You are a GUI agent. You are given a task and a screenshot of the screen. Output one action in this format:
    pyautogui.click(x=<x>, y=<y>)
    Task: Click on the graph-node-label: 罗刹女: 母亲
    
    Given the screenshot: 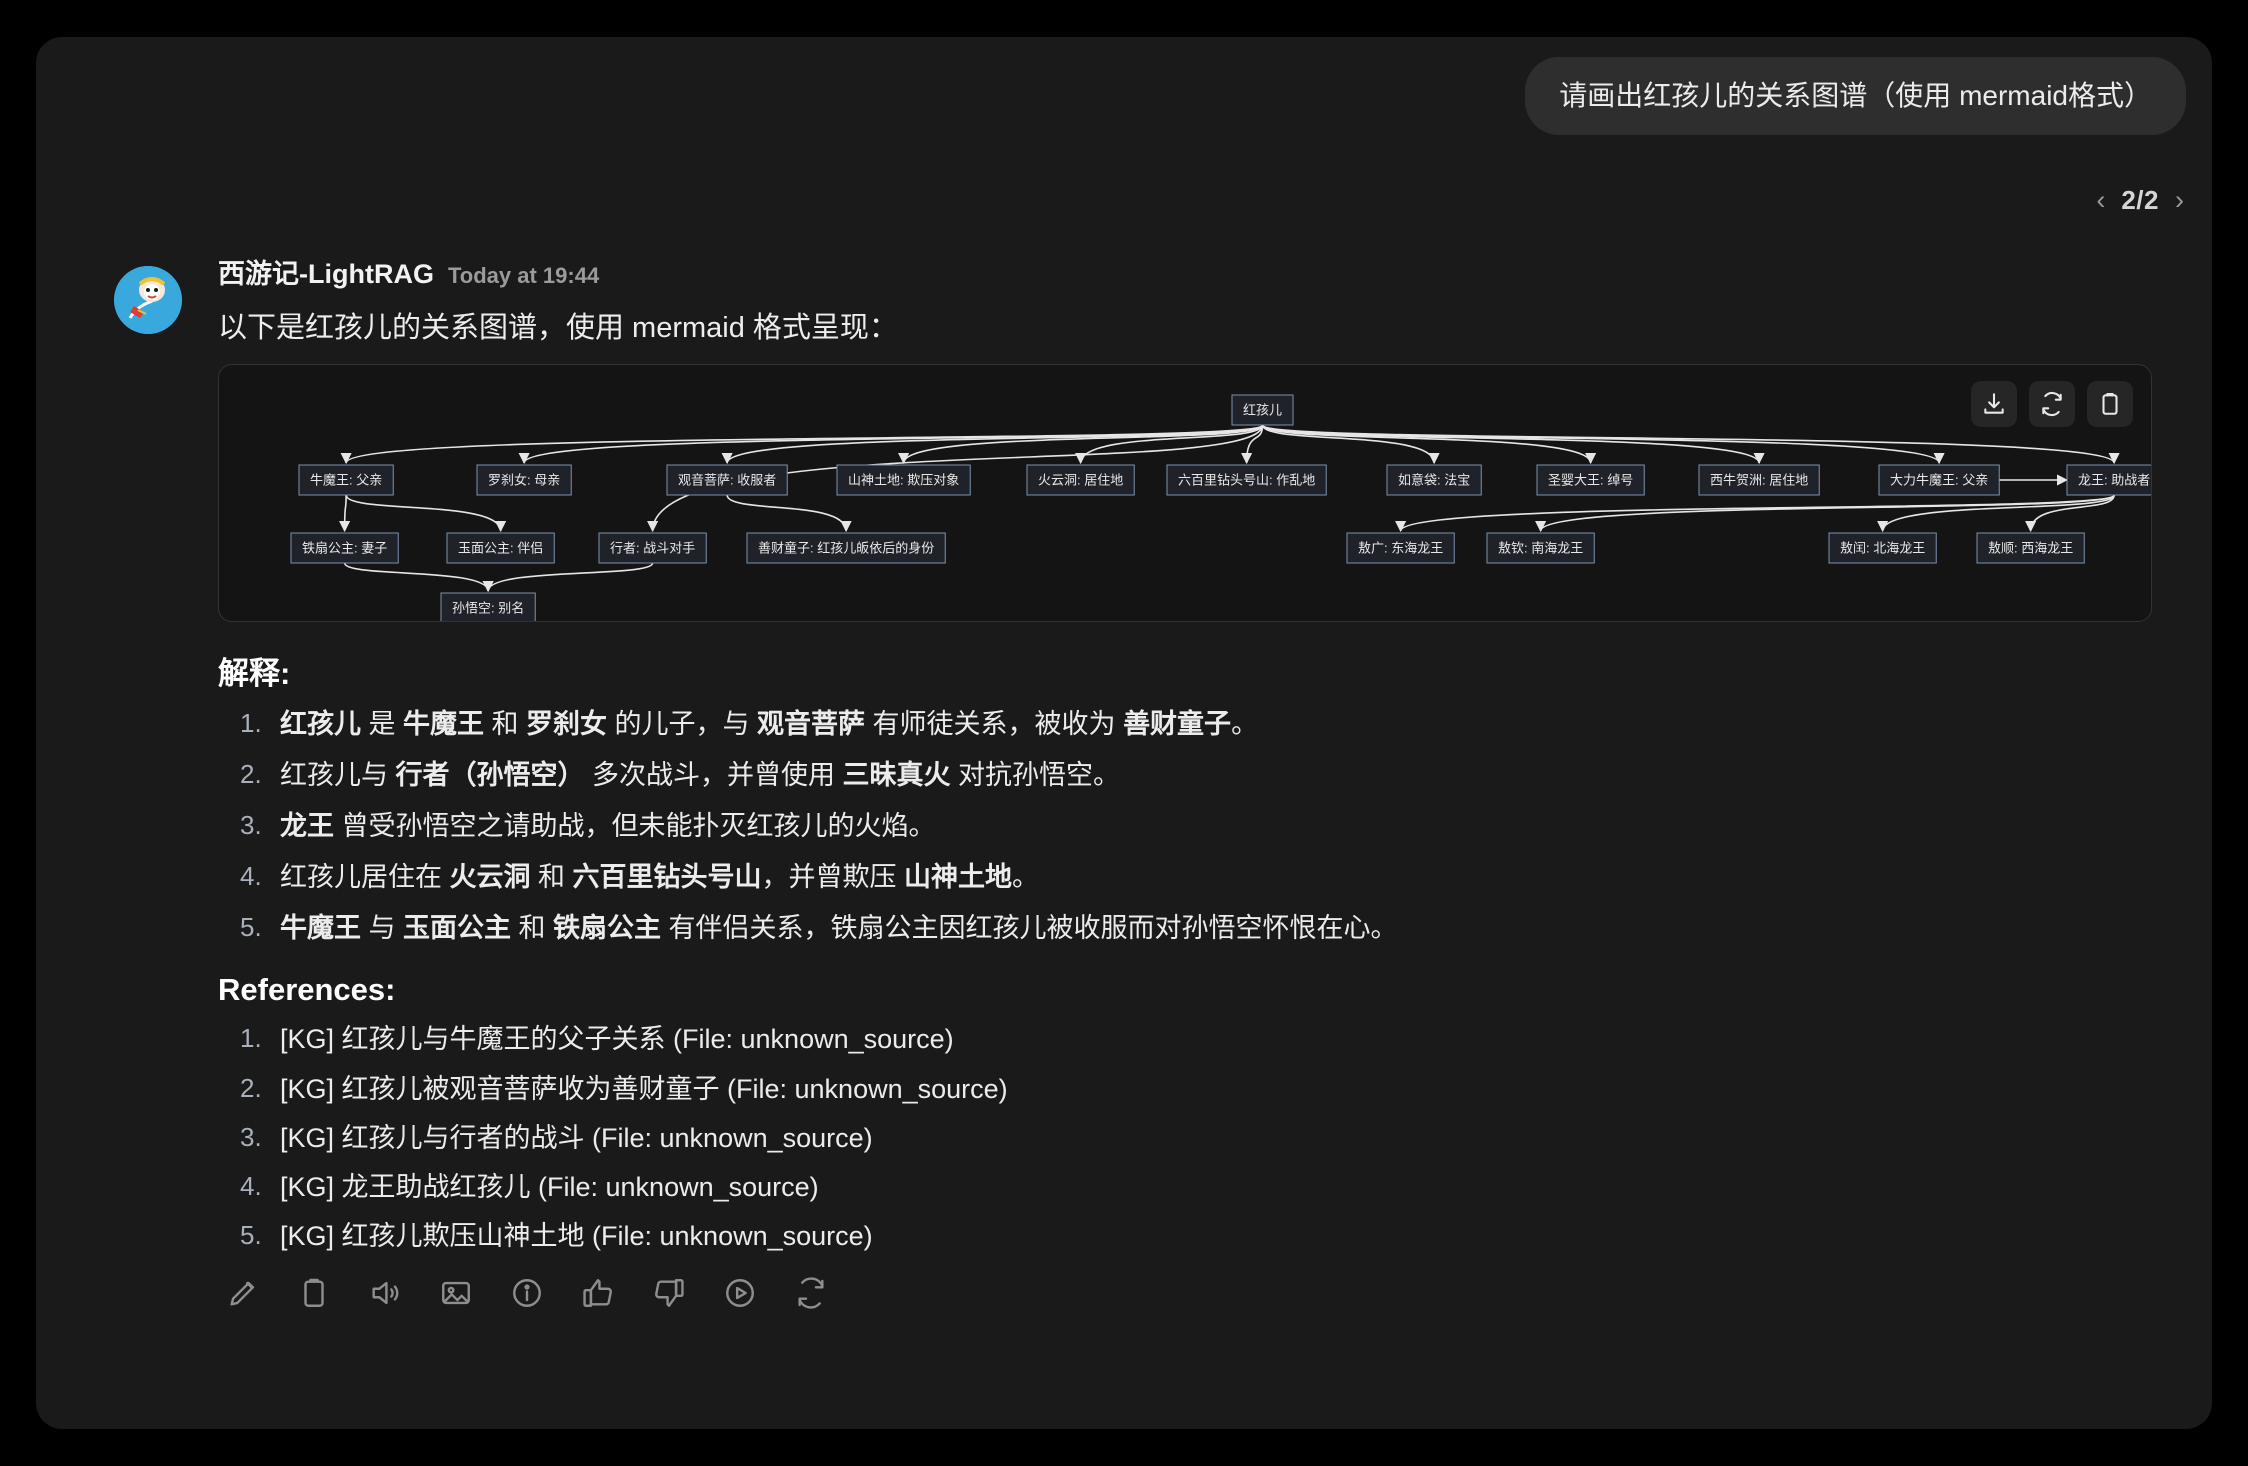 What is the action you would take?
    pyautogui.click(x=524, y=480)
    